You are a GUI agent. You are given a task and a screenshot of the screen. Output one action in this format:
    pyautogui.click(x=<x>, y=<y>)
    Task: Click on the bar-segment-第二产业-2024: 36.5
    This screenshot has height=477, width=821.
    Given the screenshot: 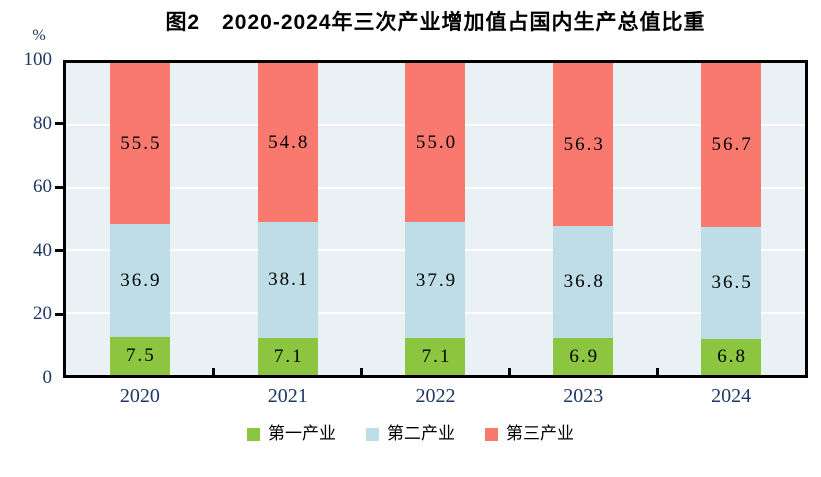 What is the action you would take?
    pyautogui.click(x=731, y=282)
    